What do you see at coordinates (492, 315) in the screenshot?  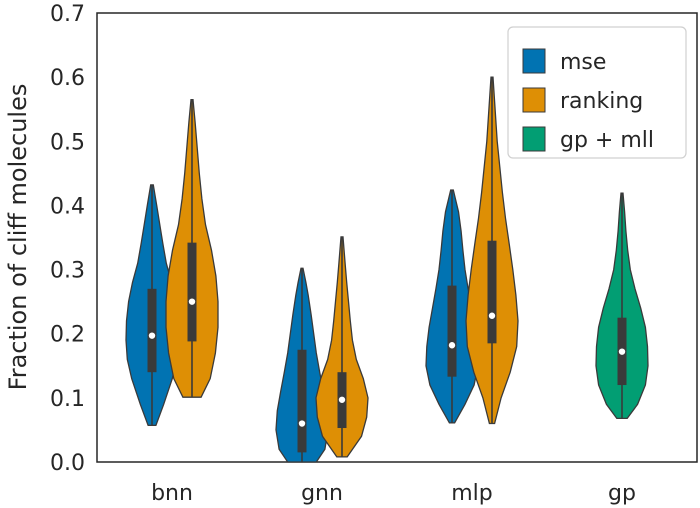 I see `median-ranking-mlp` at bounding box center [492, 315].